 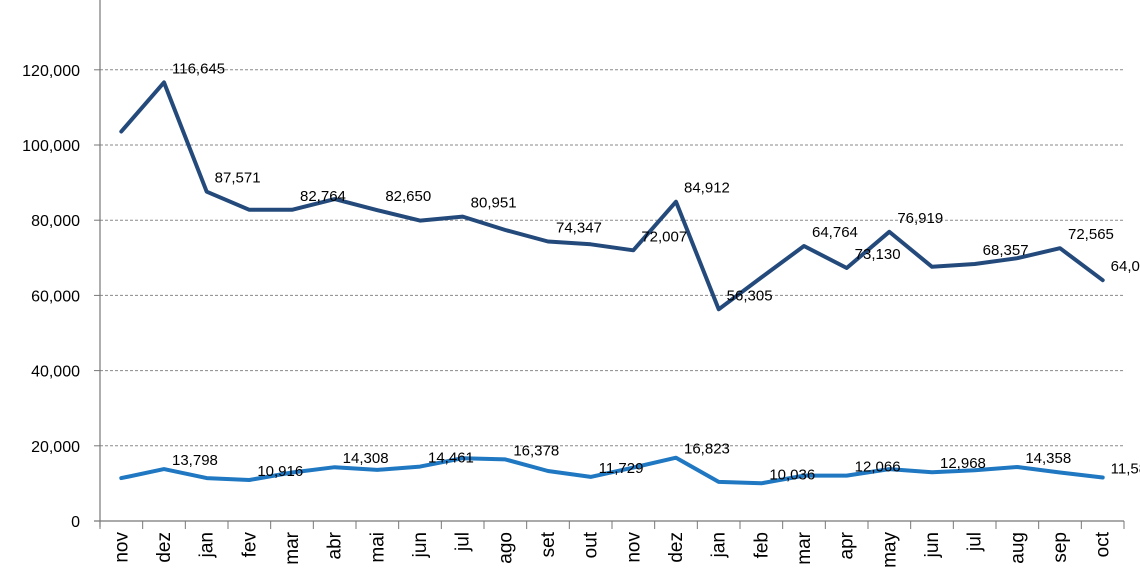 I want to click on data-label: 14,358, so click(x=1048, y=458).